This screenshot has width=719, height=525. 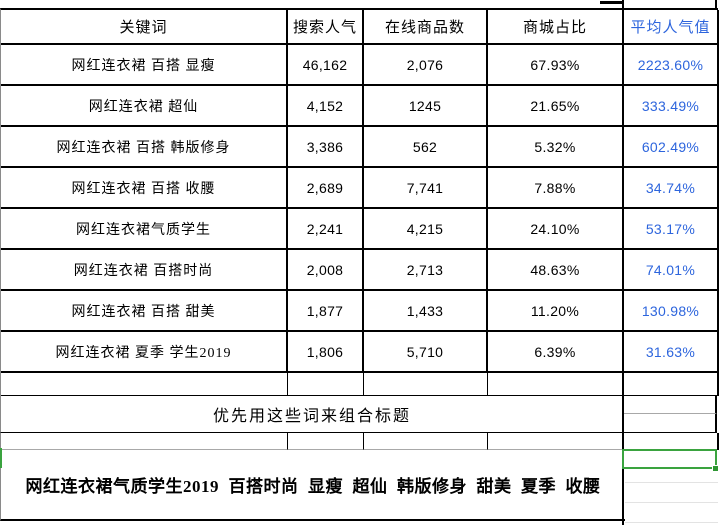 What do you see at coordinates (671, 106) in the screenshot?
I see `cell-avg-popularity: 333.49%` at bounding box center [671, 106].